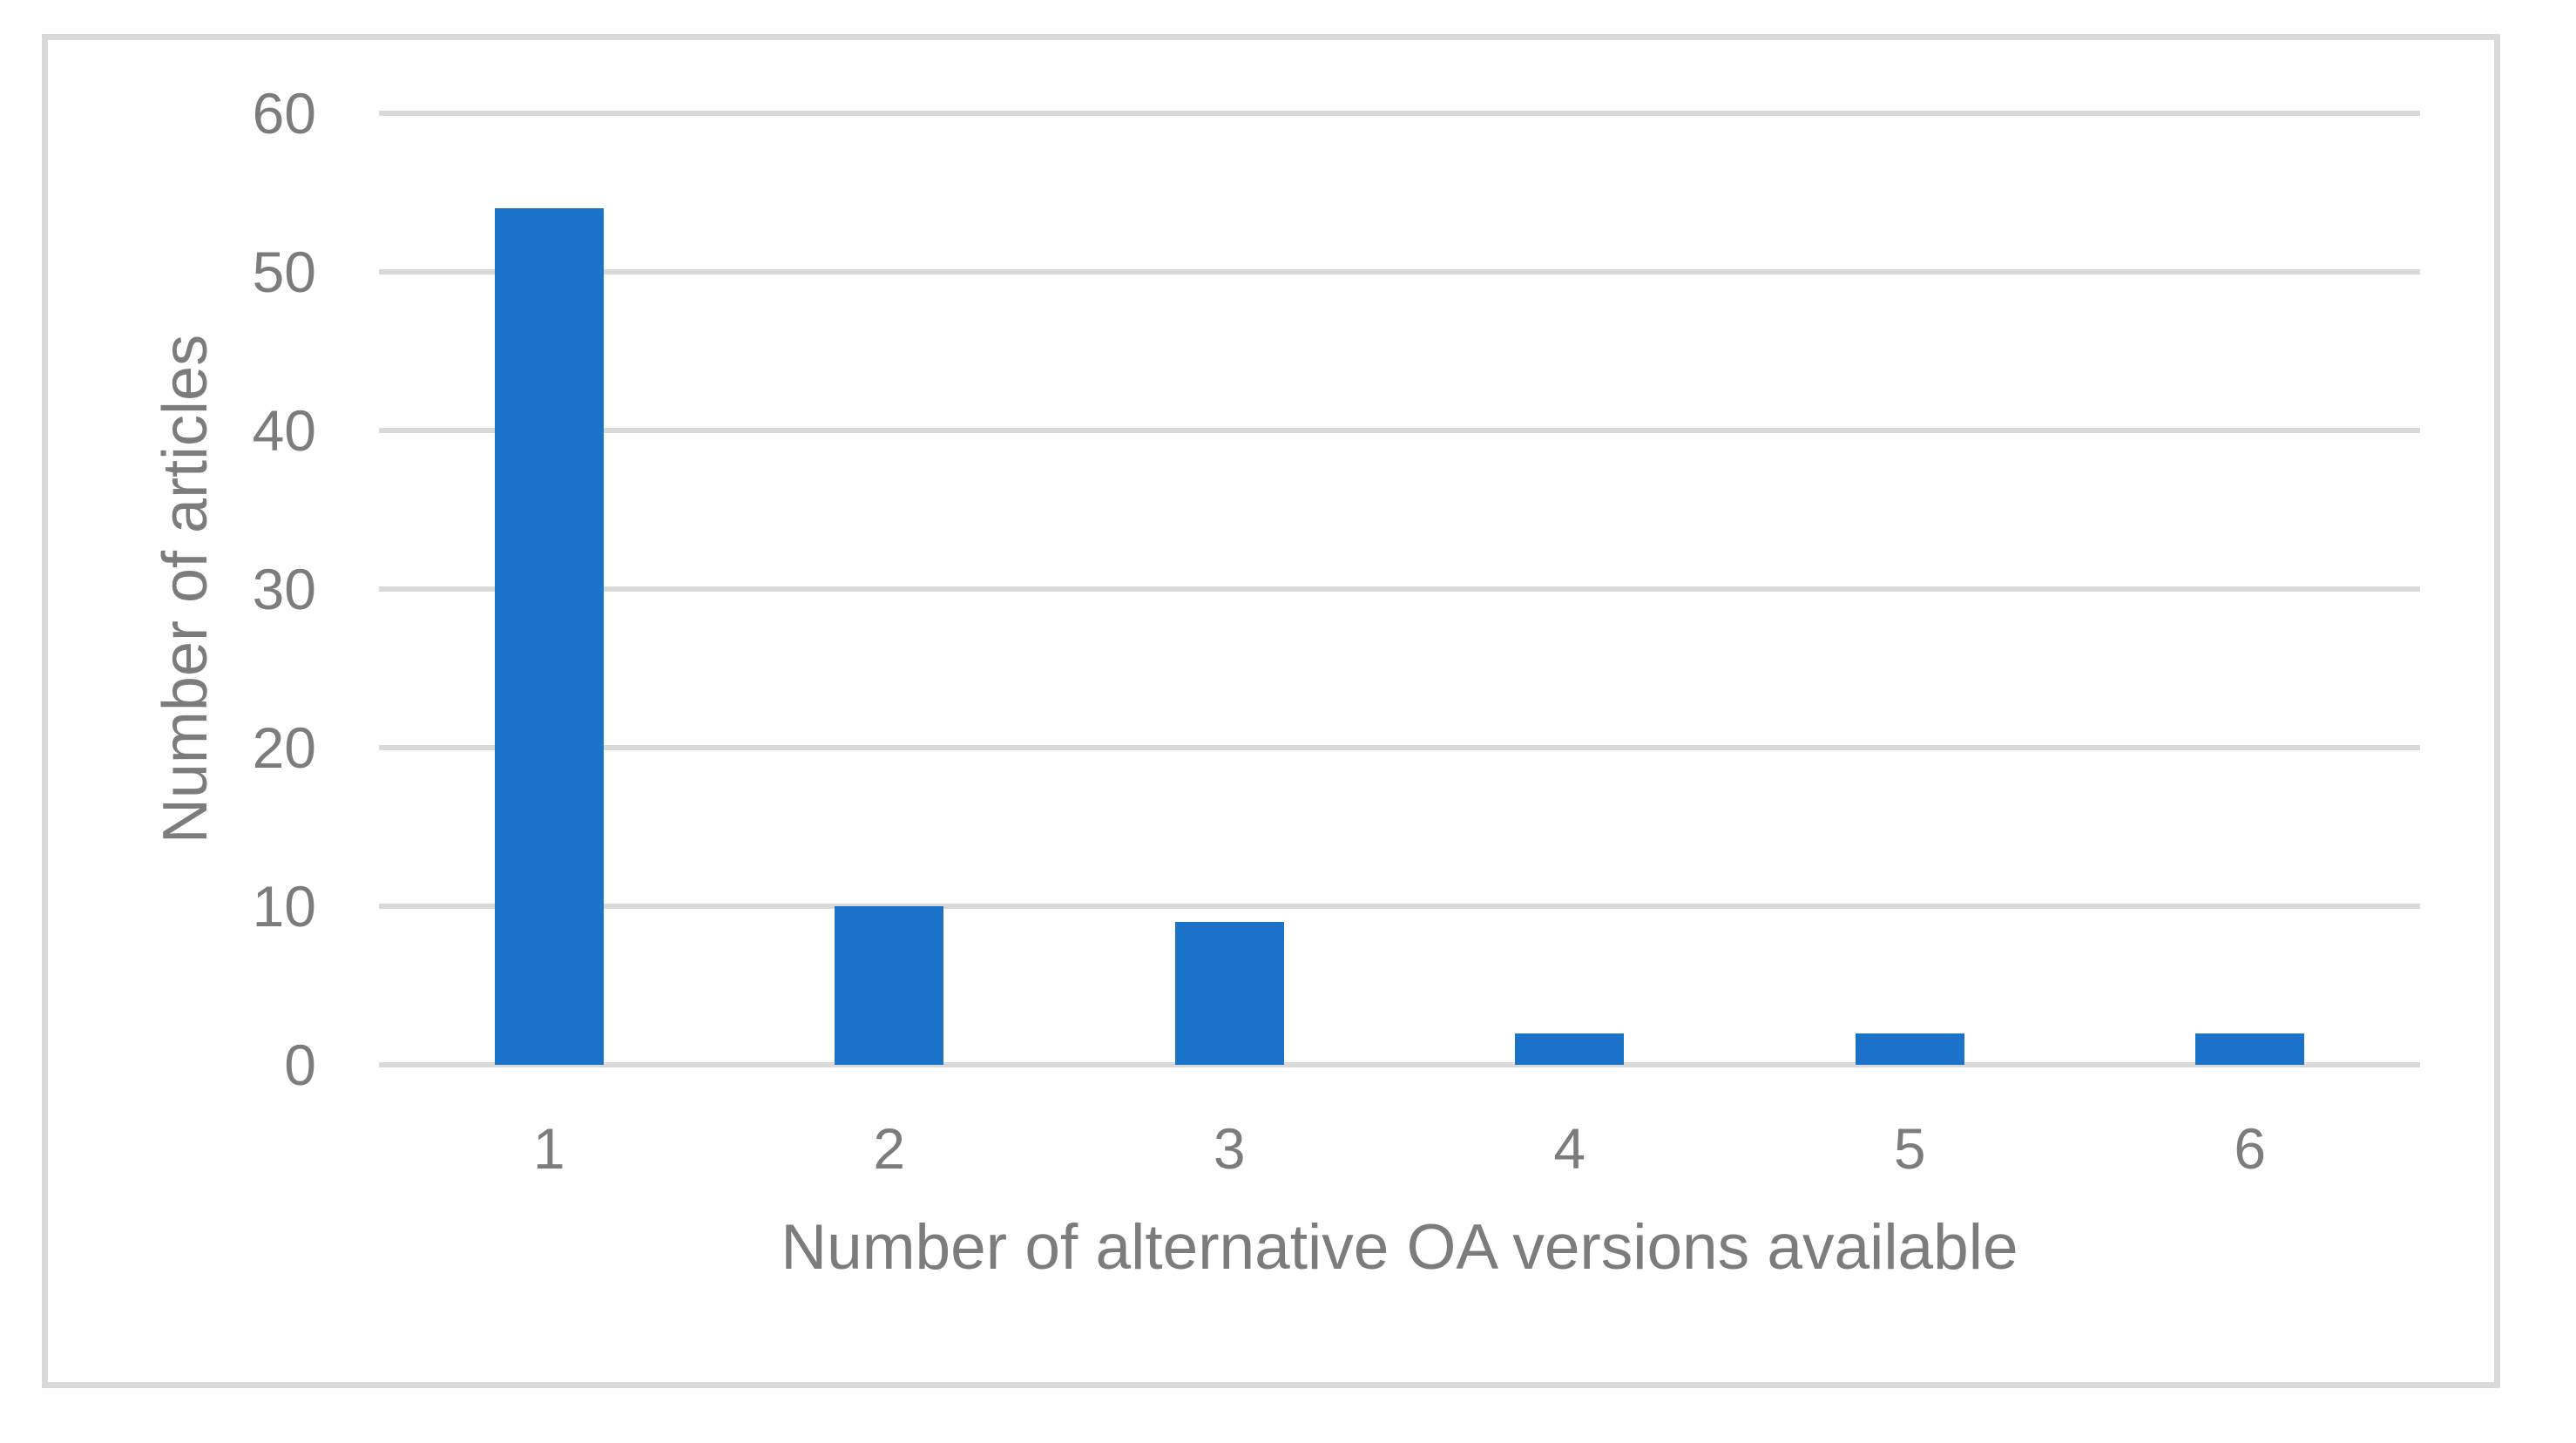  I want to click on x-tick-label: 6, so click(2250, 1148).